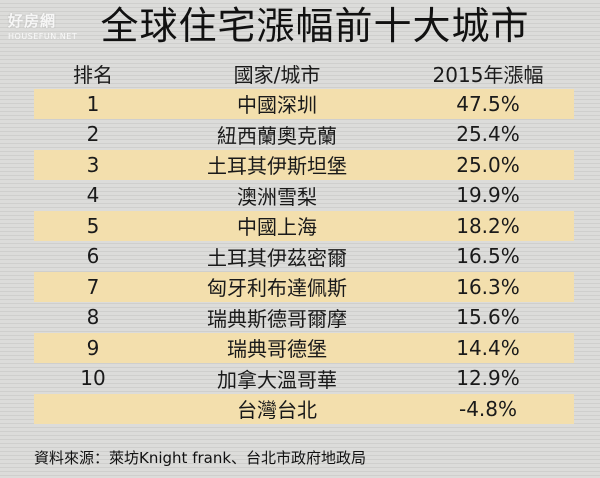 The height and width of the screenshot is (478, 600). I want to click on table-row: 6 土耳其伊茲密爾 16.5%, so click(304, 256).